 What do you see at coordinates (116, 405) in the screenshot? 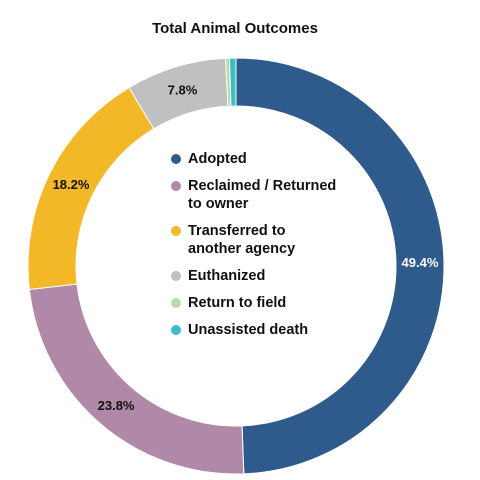
I see `data-label-reclaimed: 23.8%` at bounding box center [116, 405].